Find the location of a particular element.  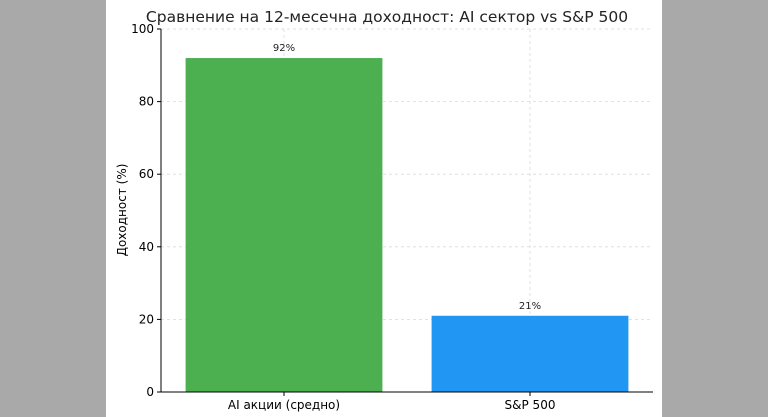

data-label: 21% is located at coordinates (530, 306).